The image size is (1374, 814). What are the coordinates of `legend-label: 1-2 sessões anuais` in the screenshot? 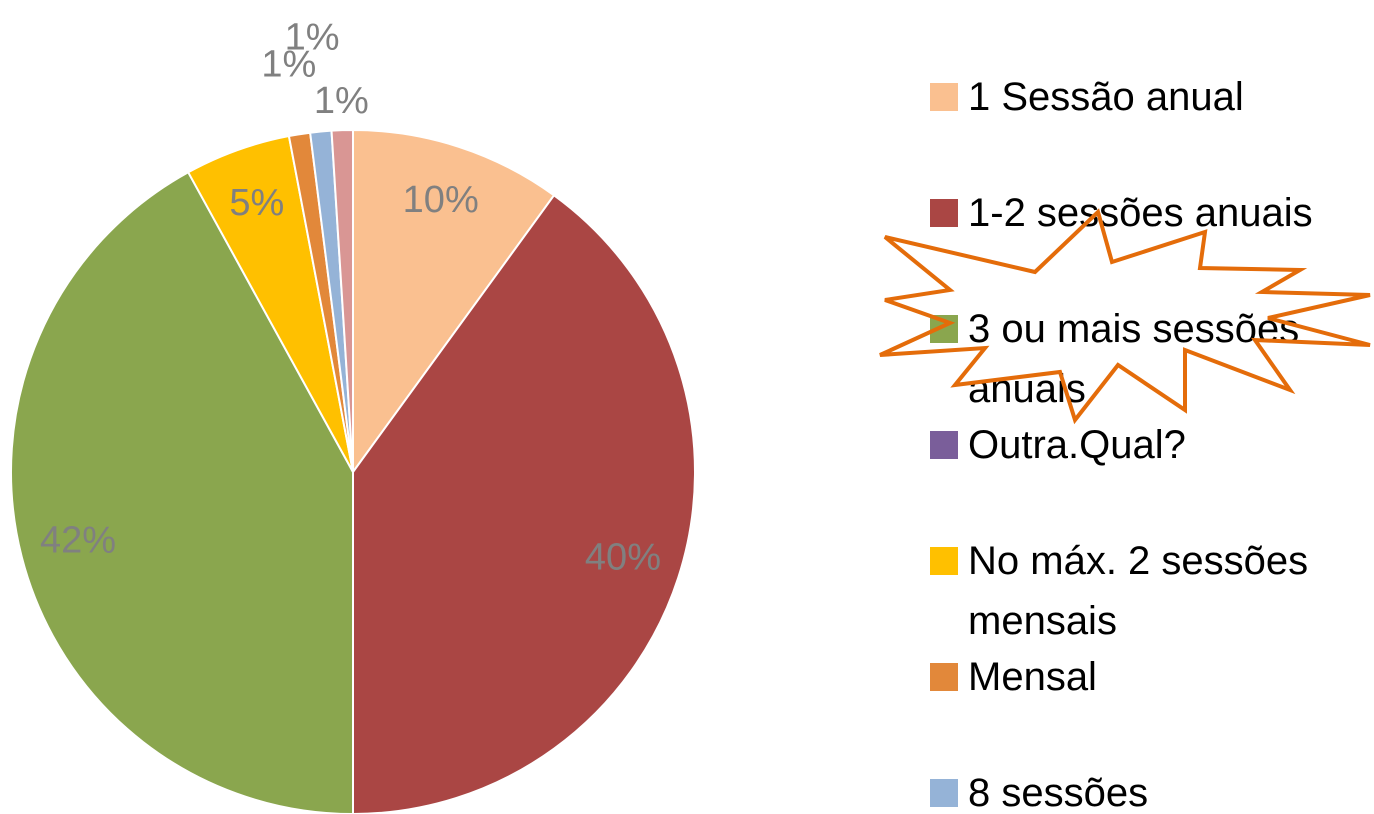 It's located at (1140, 213).